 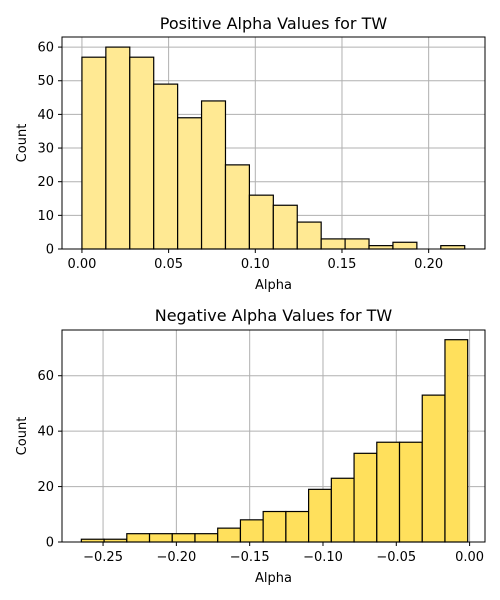 I want to click on x-tick-label: 0.05, so click(x=168, y=264).